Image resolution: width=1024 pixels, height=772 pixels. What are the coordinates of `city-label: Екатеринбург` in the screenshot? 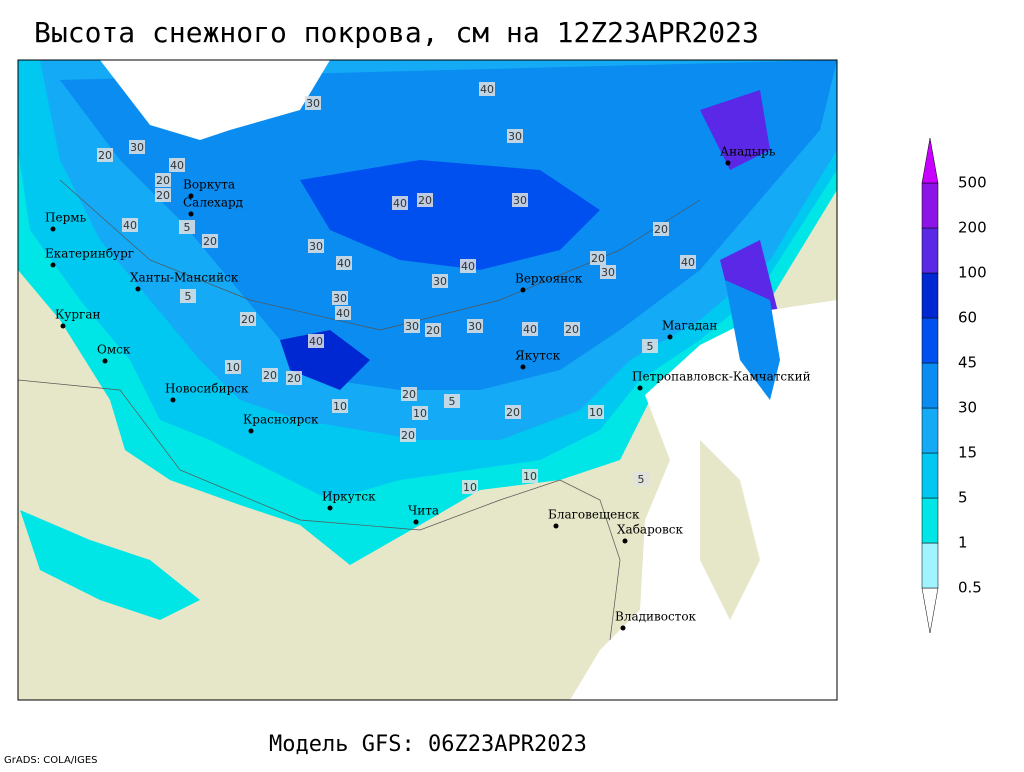 It's located at (89, 254).